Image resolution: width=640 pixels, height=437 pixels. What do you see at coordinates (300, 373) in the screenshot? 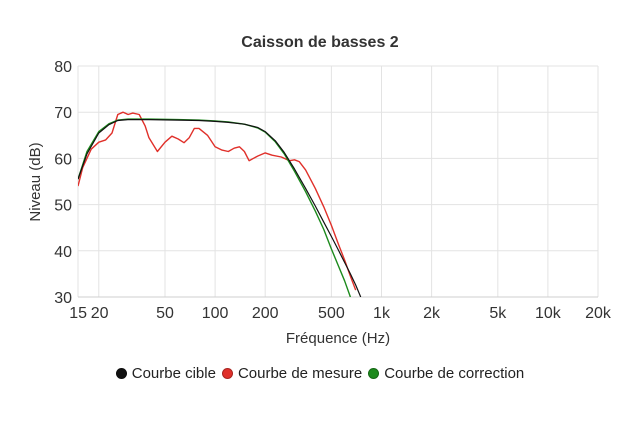
I see `legend-label: Courbe de mesure` at bounding box center [300, 373].